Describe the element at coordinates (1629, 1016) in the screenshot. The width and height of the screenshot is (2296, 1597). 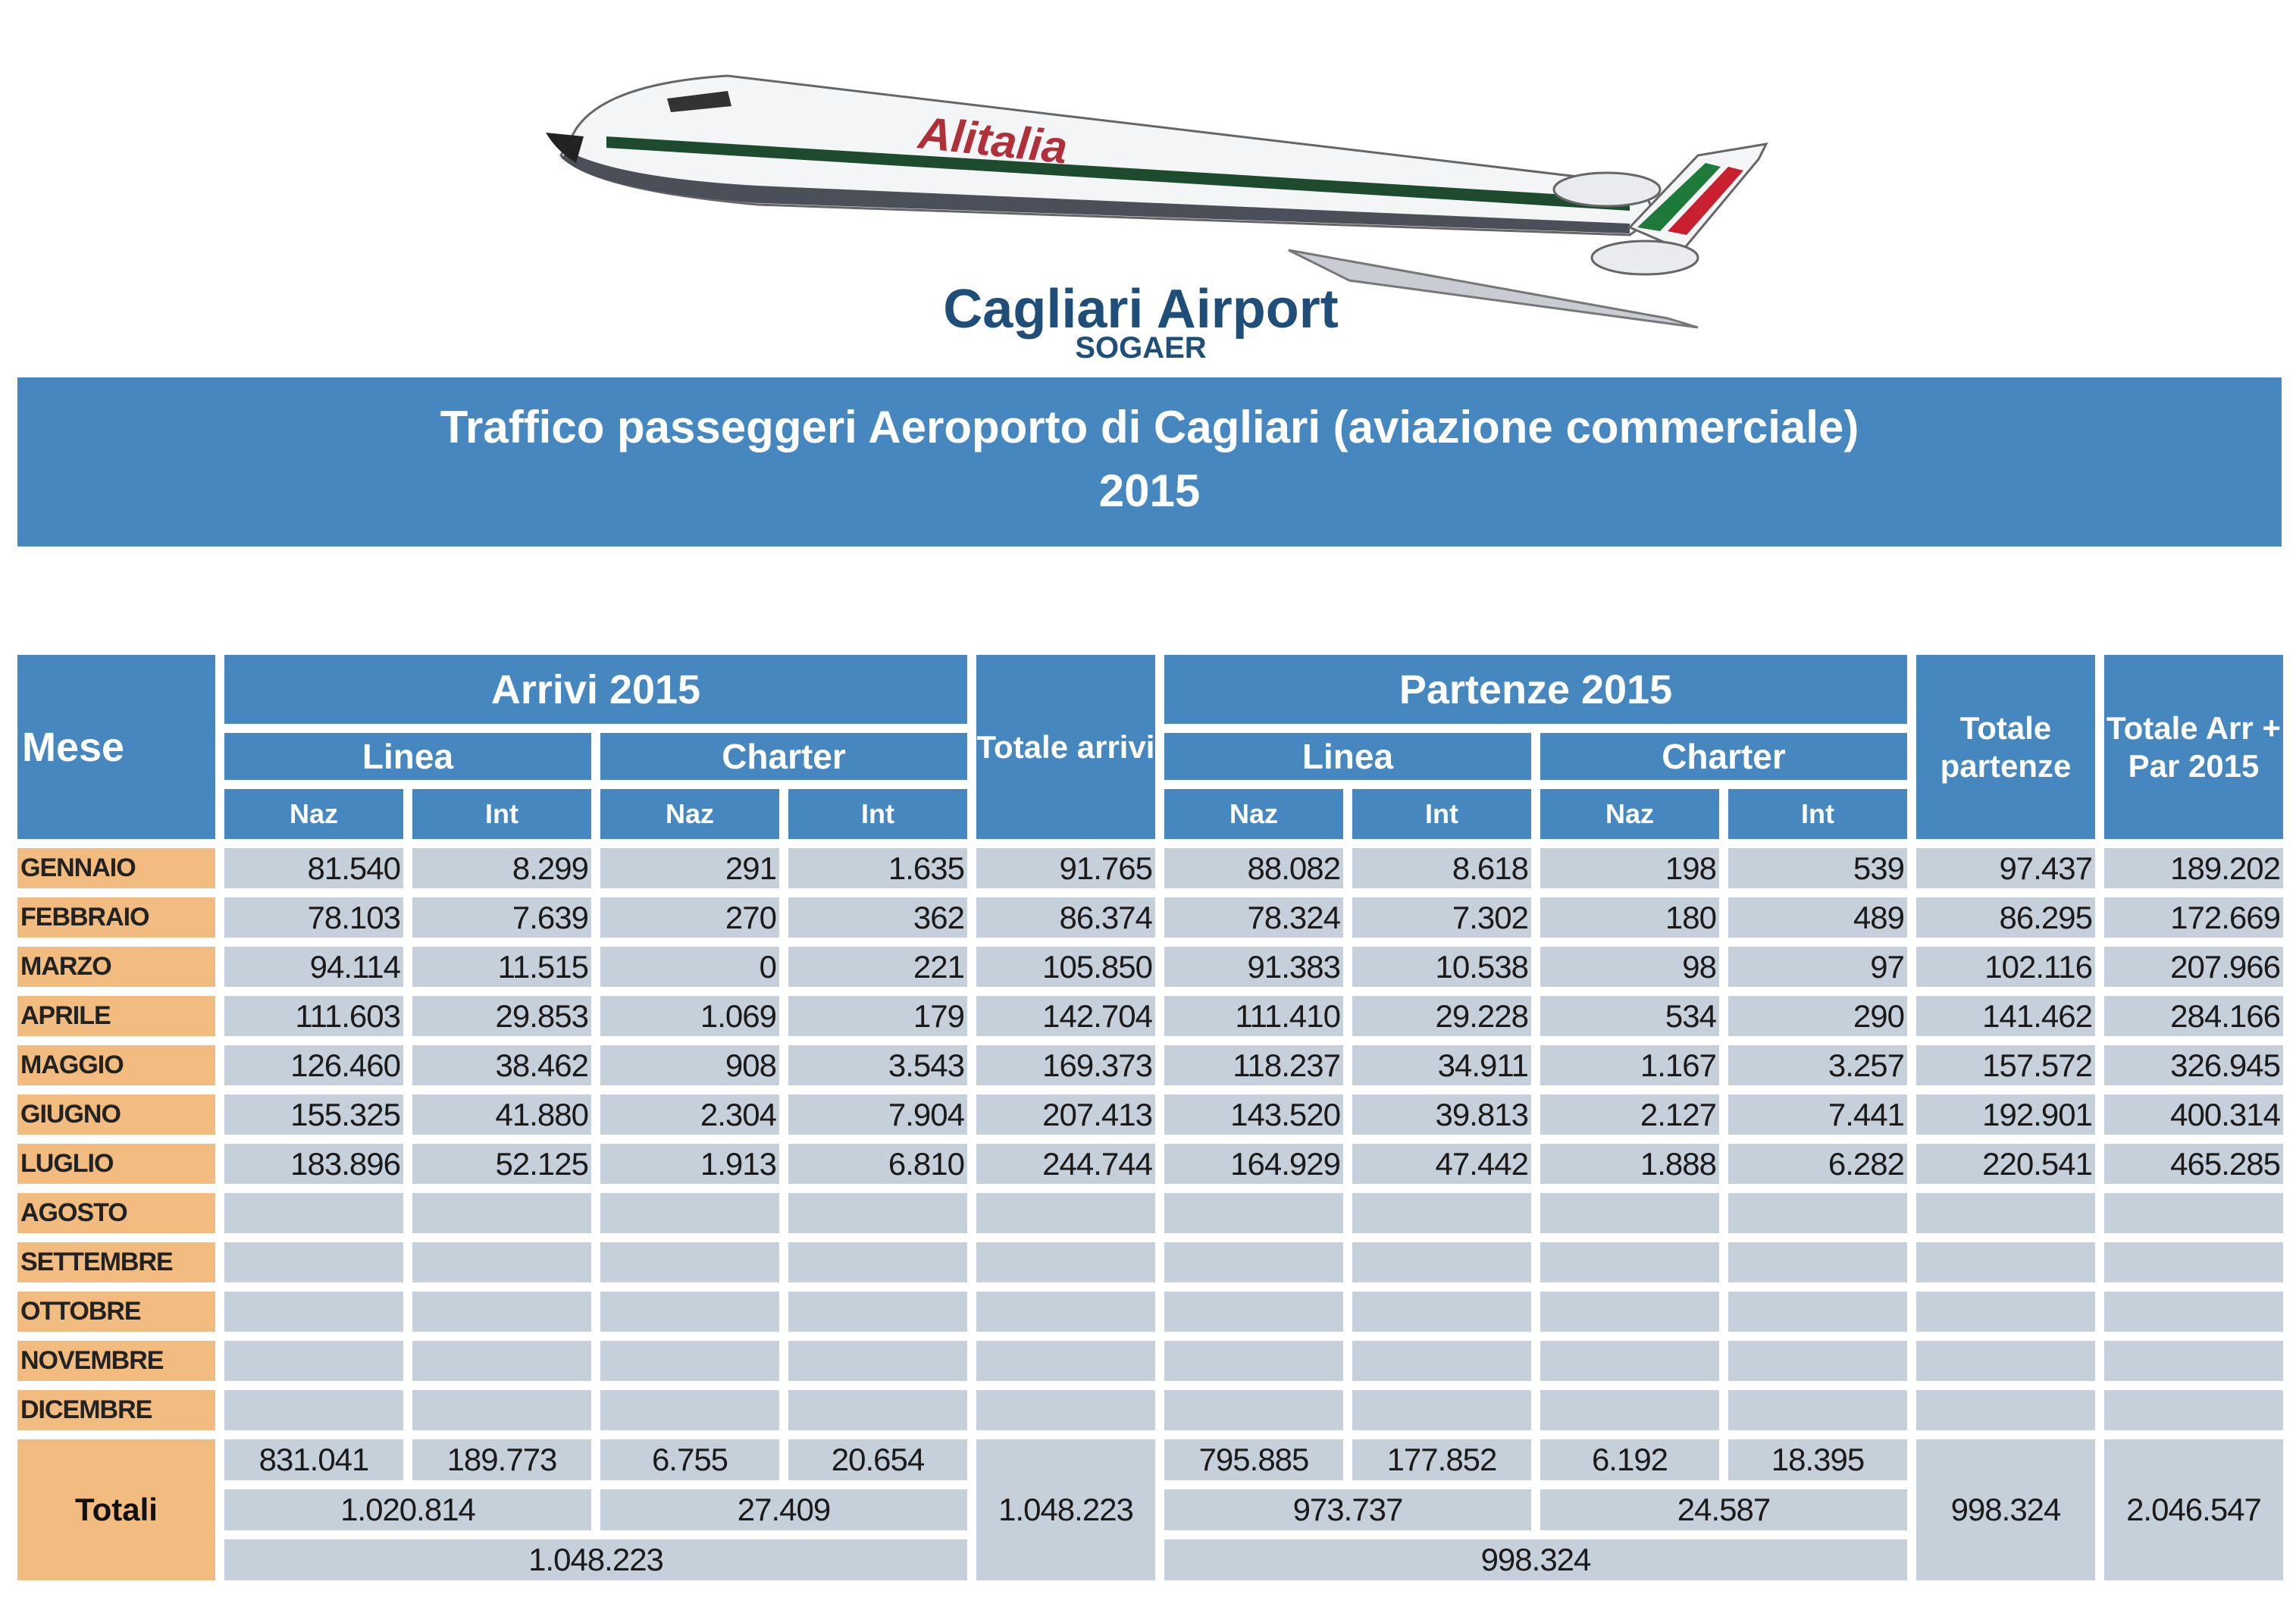
I see `value-cell: 534` at that location.